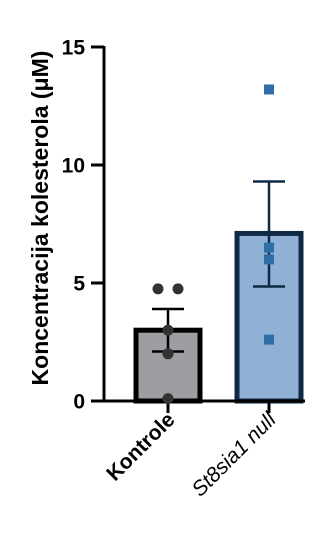  What do you see at coordinates (74, 48) in the screenshot?
I see `y-tick-label-15: 15` at bounding box center [74, 48].